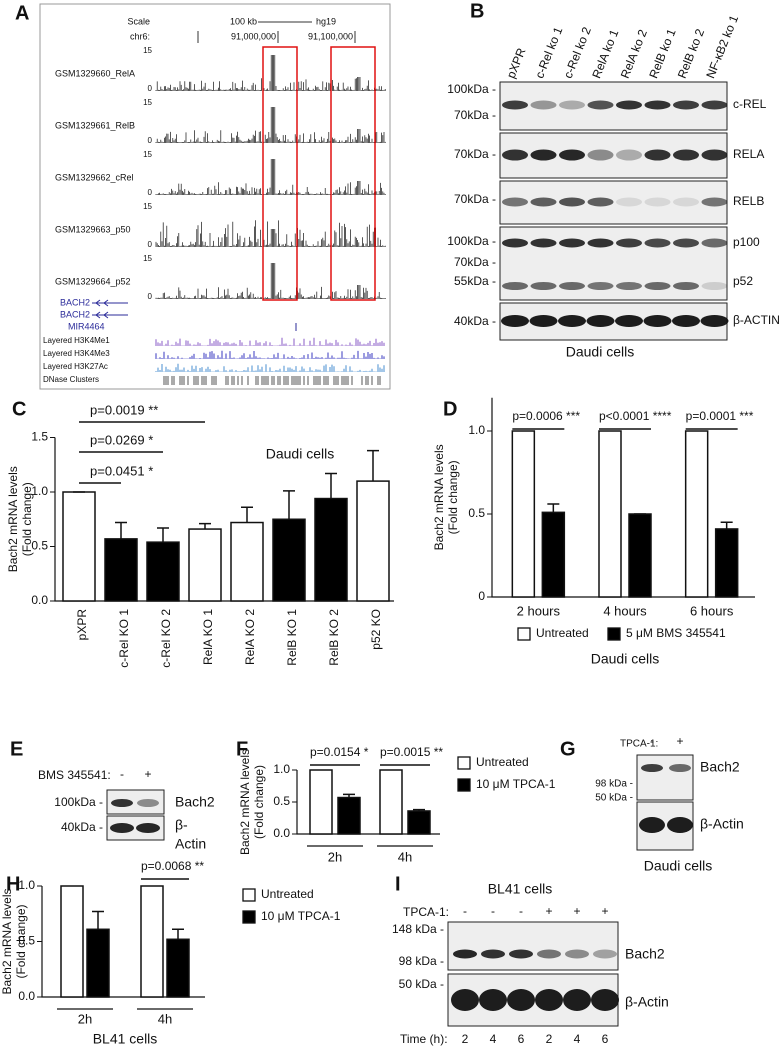  Describe the element at coordinates (94, 177) in the screenshot. I see `track-name: GSM1329662_cRel` at that location.